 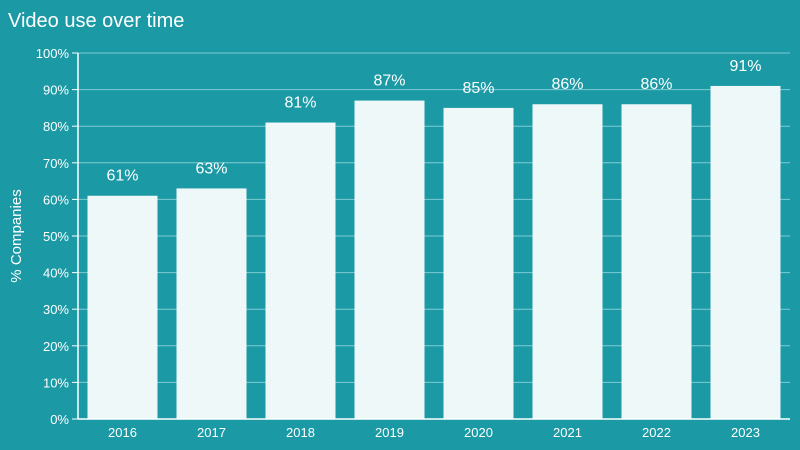 What do you see at coordinates (211, 168) in the screenshot?
I see `data-label: 63%` at bounding box center [211, 168].